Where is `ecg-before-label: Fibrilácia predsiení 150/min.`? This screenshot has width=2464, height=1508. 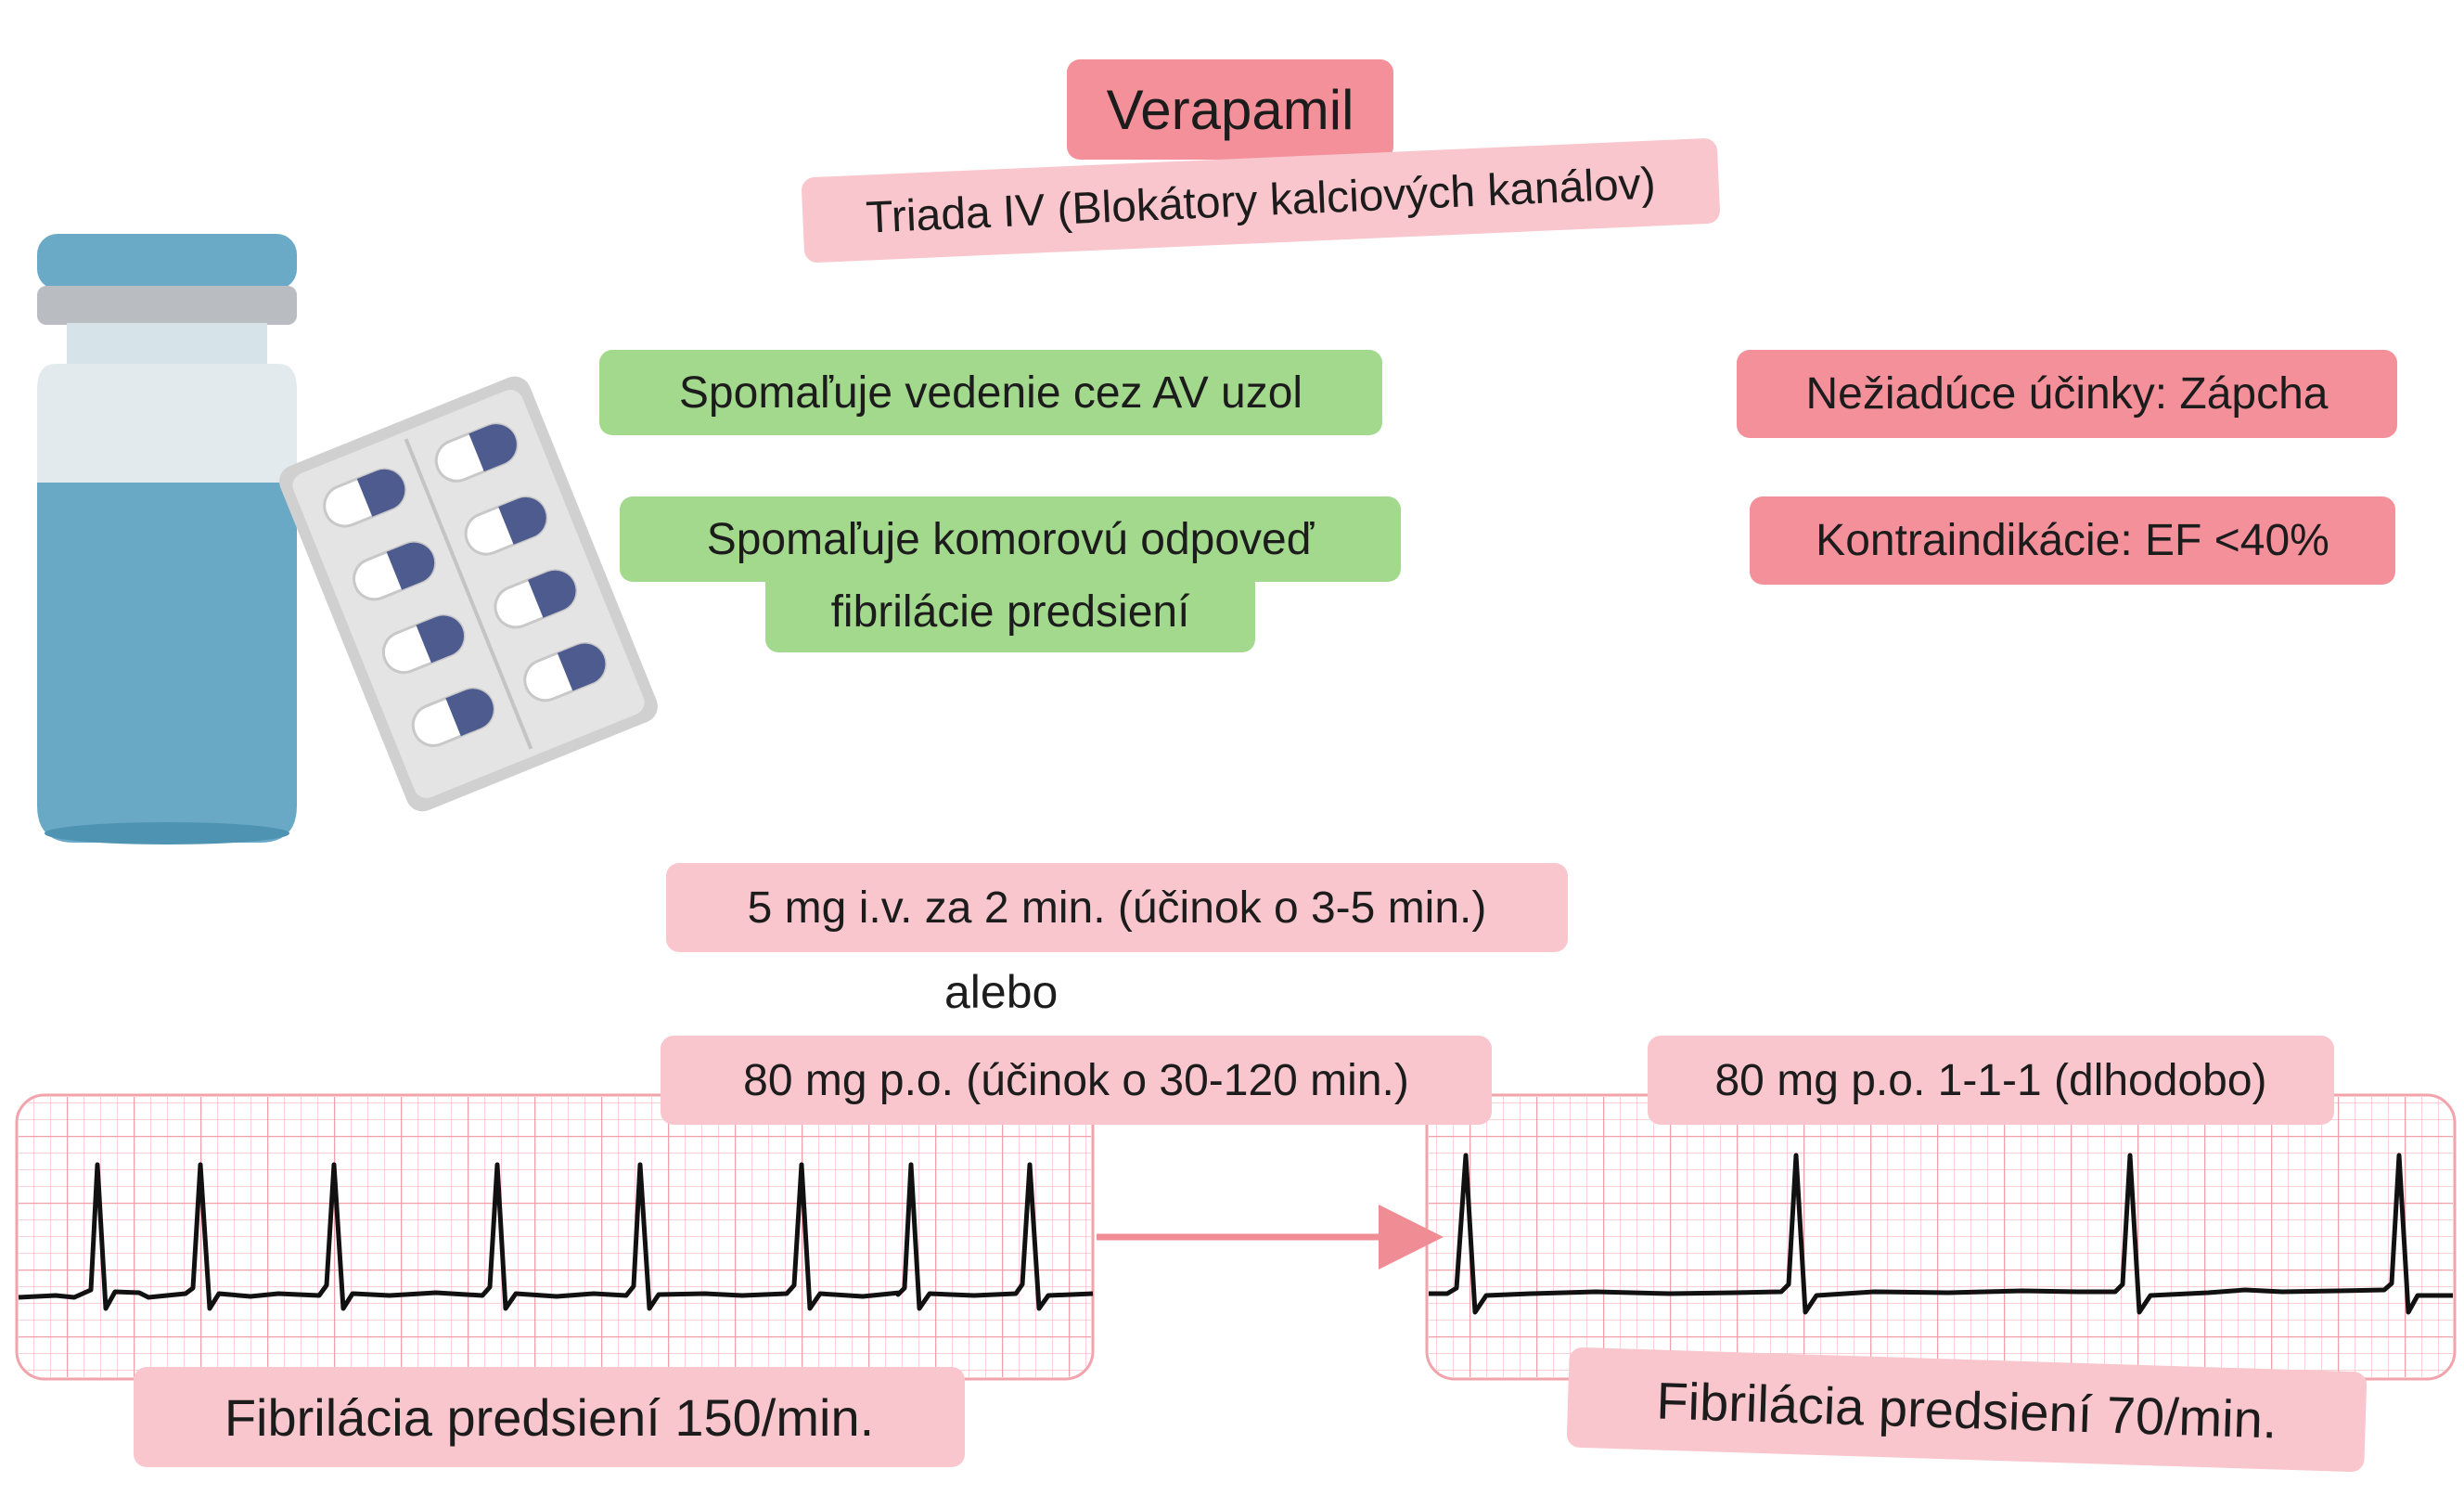 ecg-before-label: Fibrilácia predsiení 150/min. is located at coordinates (549, 1417).